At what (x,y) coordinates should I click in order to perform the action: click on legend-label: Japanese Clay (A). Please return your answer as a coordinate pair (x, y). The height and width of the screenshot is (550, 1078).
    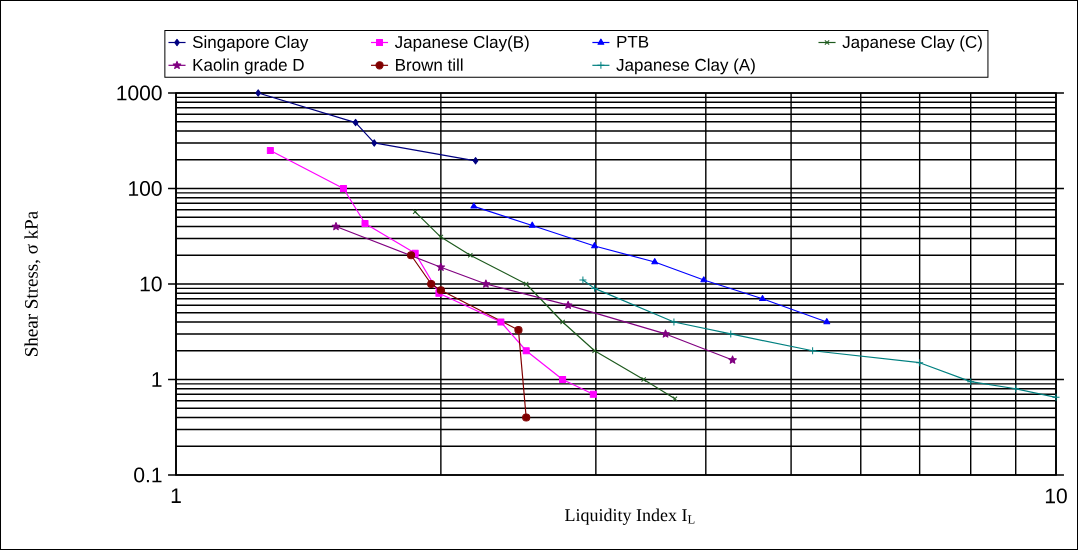
    Looking at the image, I should click on (685, 66).